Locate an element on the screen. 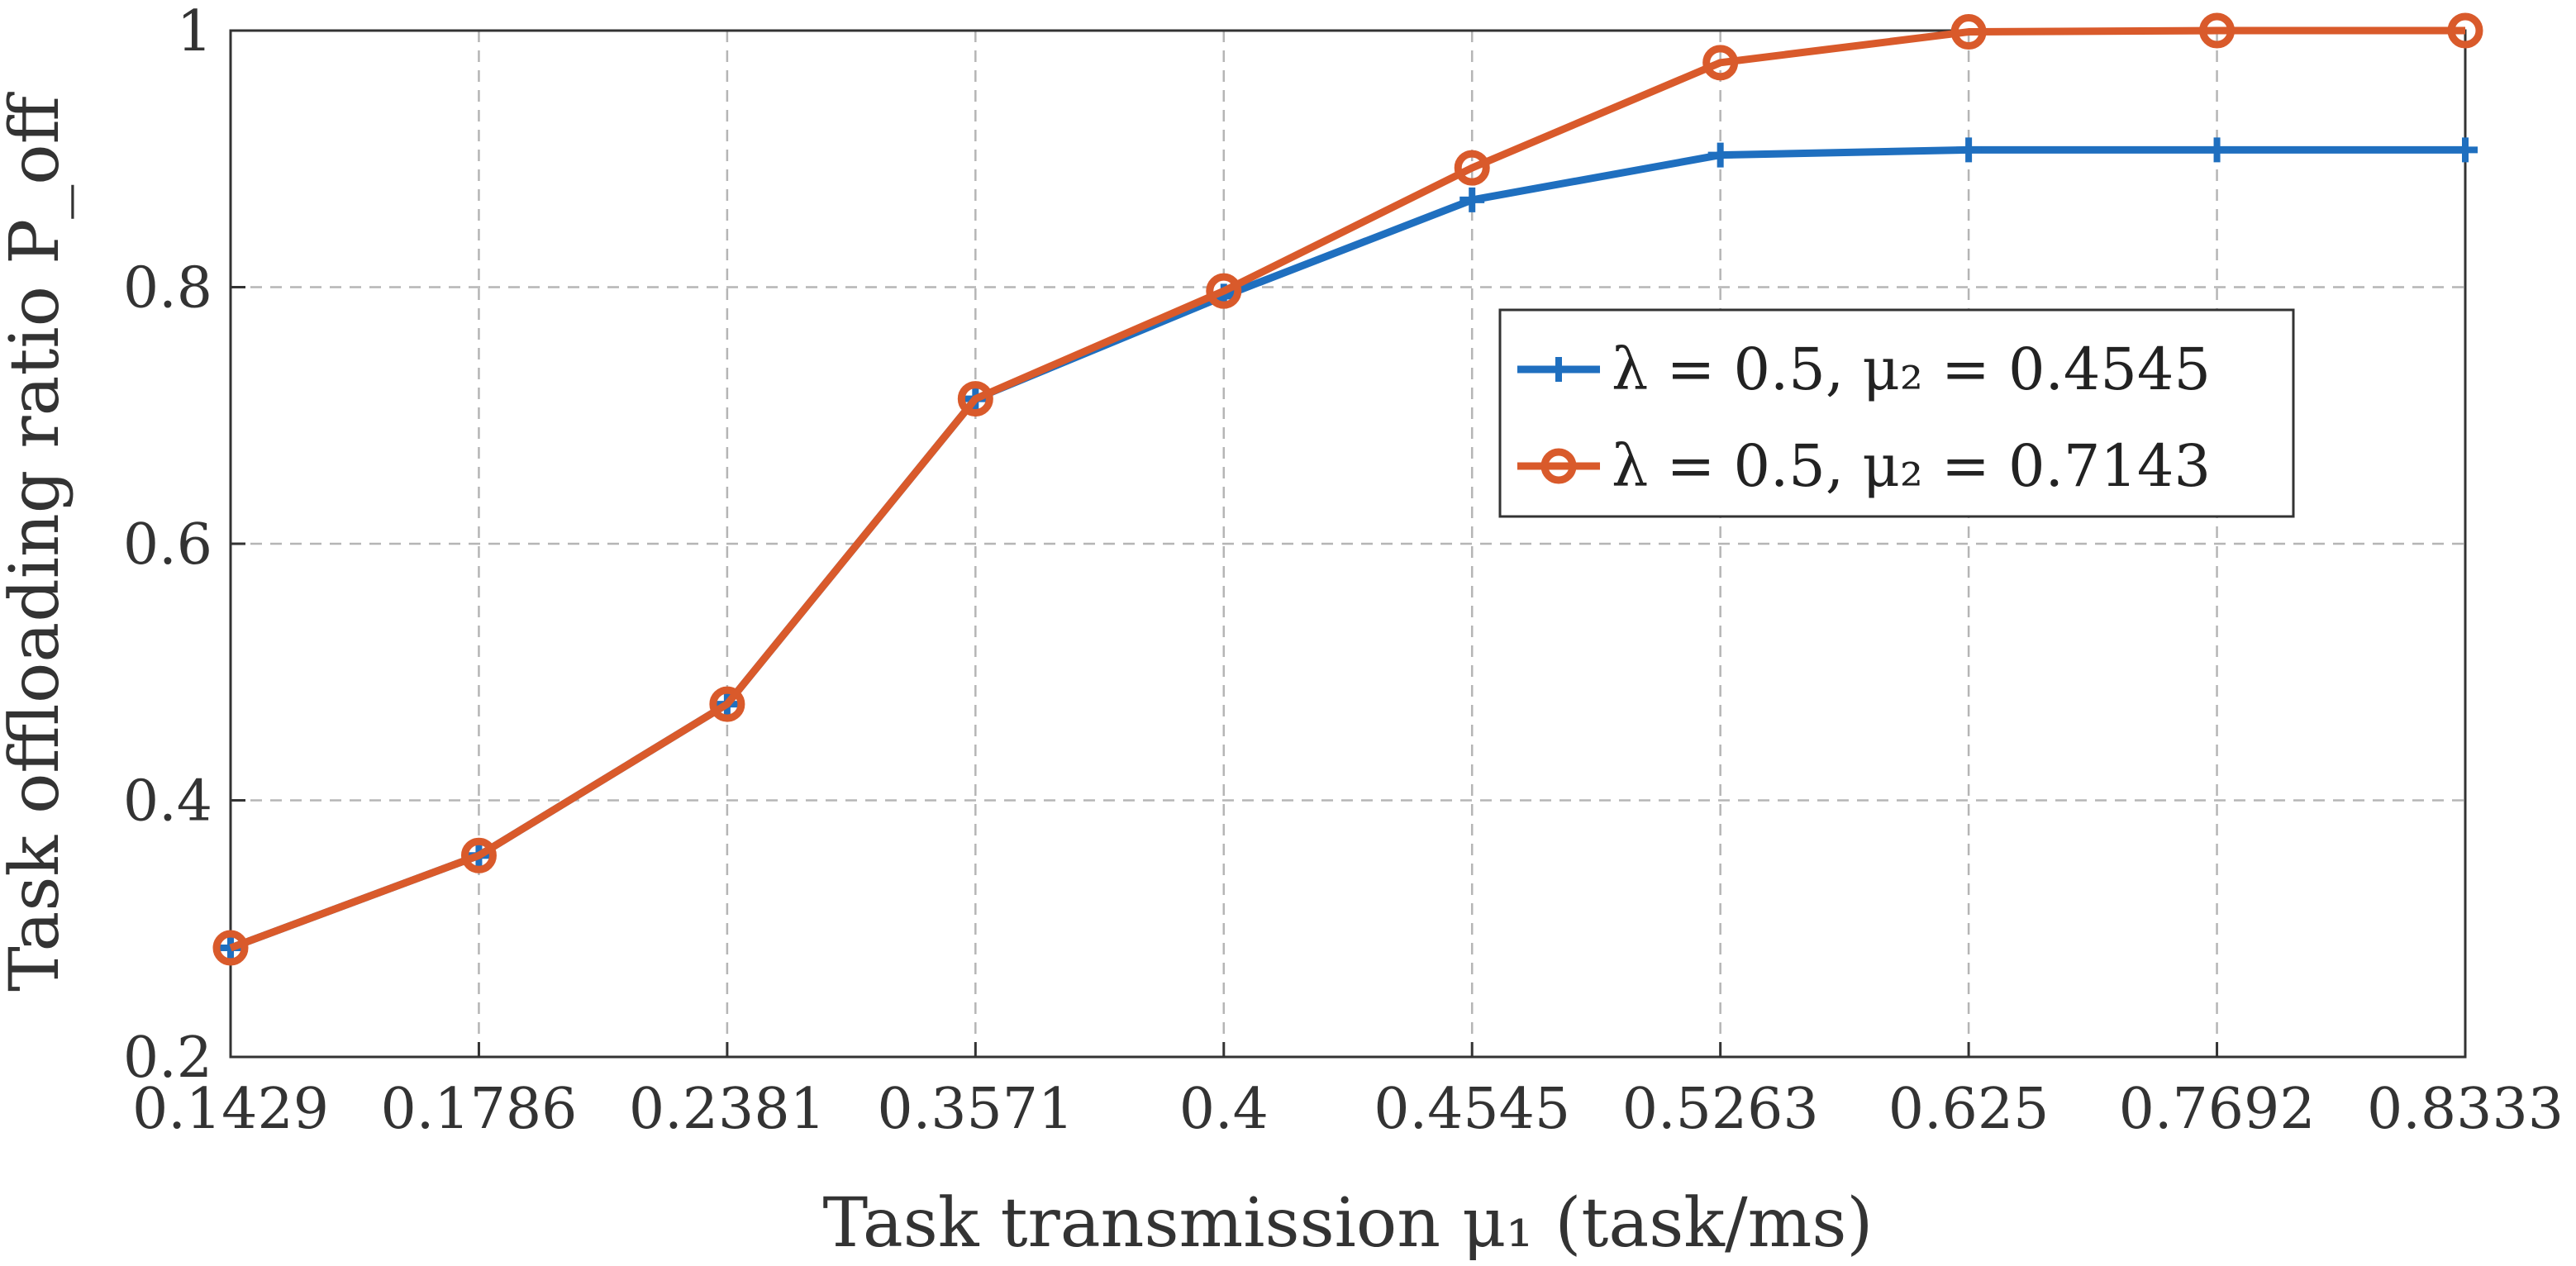 This screenshot has width=2576, height=1266. y-tick-label: 0.8 is located at coordinates (168, 288).